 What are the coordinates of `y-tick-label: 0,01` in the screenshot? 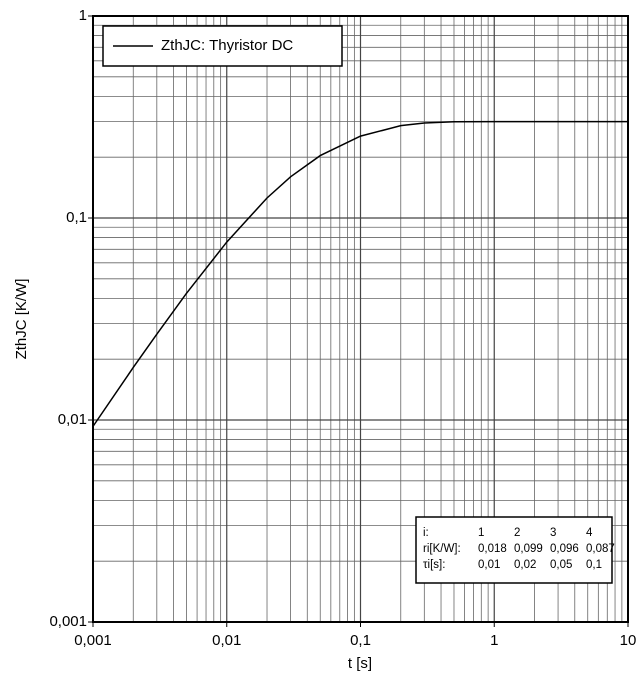 It's located at (72, 419).